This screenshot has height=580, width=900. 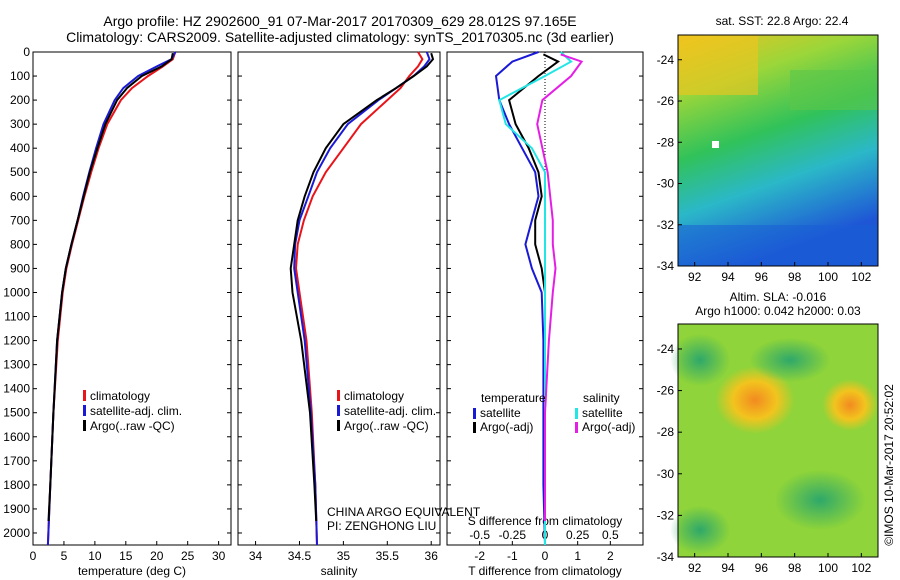 I want to click on x-tick-label: 35, so click(x=344, y=556).